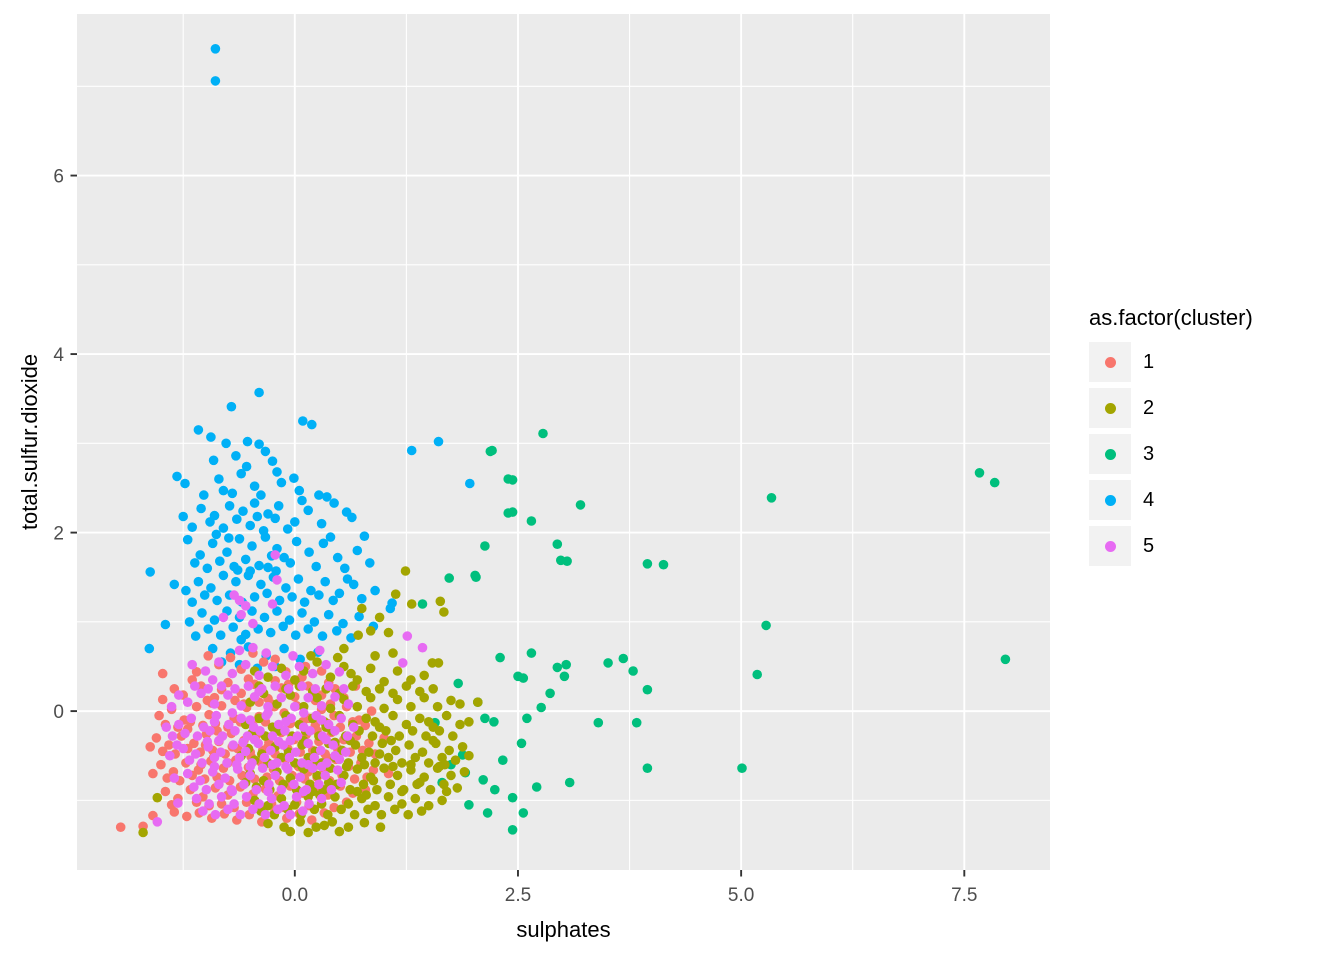  What do you see at coordinates (563, 929) in the screenshot?
I see `x-axis-title: sulphates` at bounding box center [563, 929].